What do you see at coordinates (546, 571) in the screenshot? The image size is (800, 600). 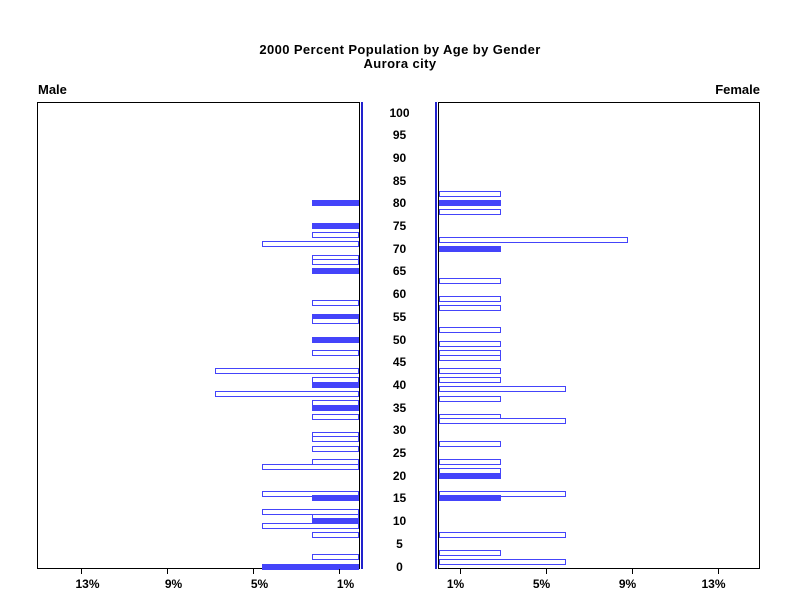 I see `female-xtick-5-mark` at bounding box center [546, 571].